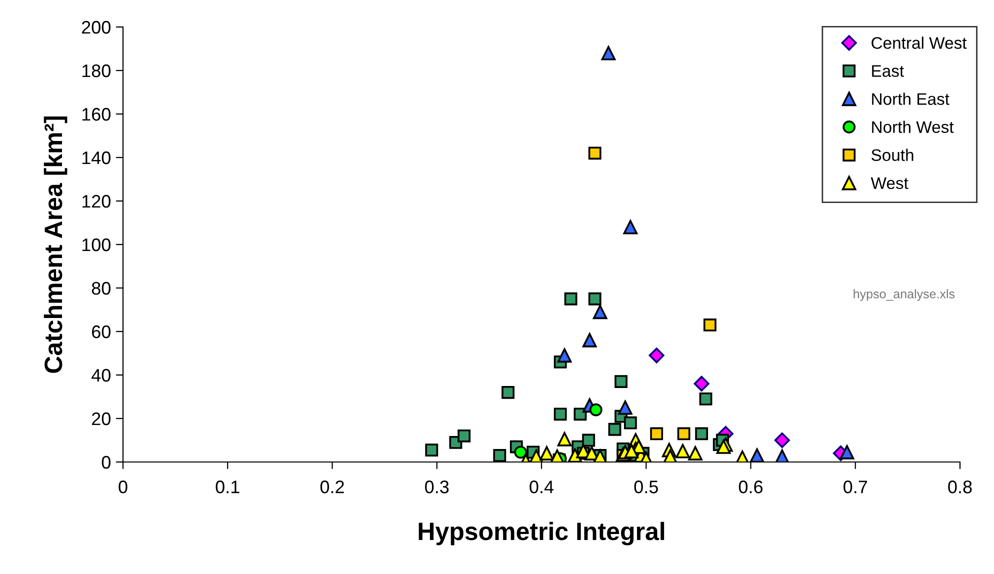 This screenshot has height=574, width=994. I want to click on legend-label: North East, so click(911, 98).